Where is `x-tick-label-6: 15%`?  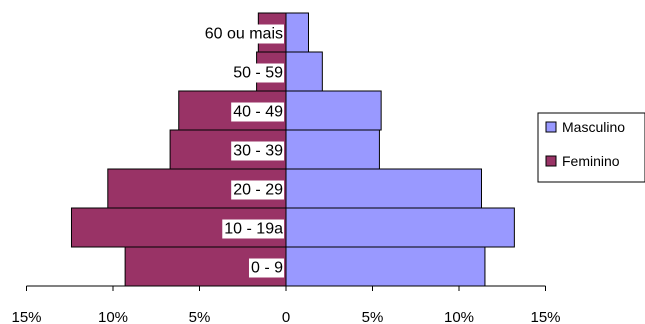
x-tick-label-6: 15% is located at coordinates (545, 316).